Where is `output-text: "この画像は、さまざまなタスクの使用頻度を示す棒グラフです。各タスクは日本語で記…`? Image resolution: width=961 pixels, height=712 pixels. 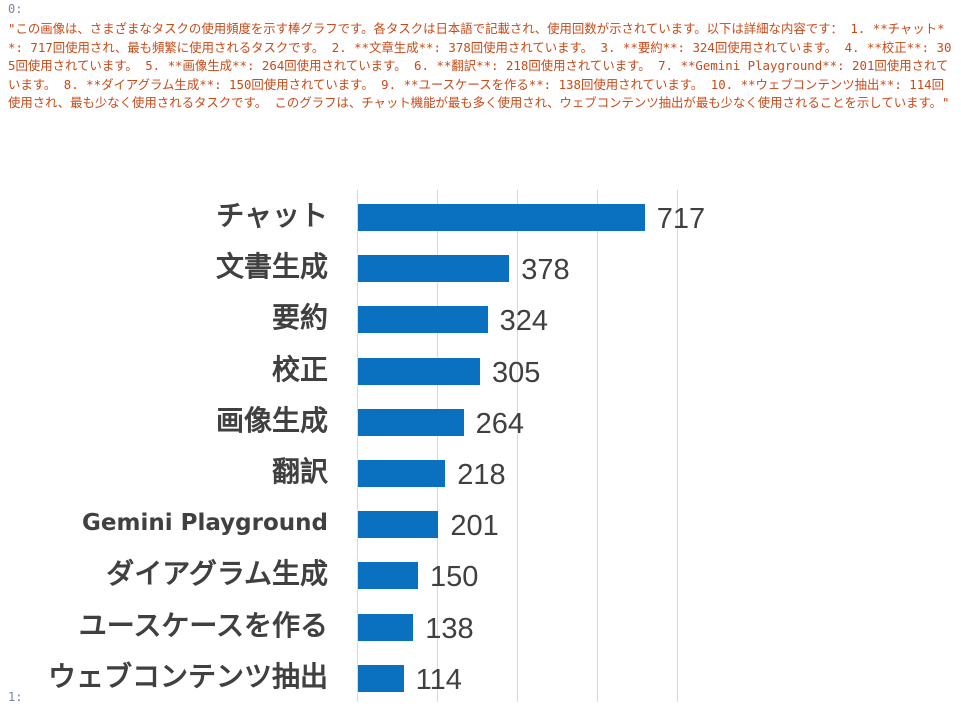 output-text: "この画像は、さまざまなタスクの使用頻度を示す棒グラフです。各タスクは日本語で記… is located at coordinates (480, 66).